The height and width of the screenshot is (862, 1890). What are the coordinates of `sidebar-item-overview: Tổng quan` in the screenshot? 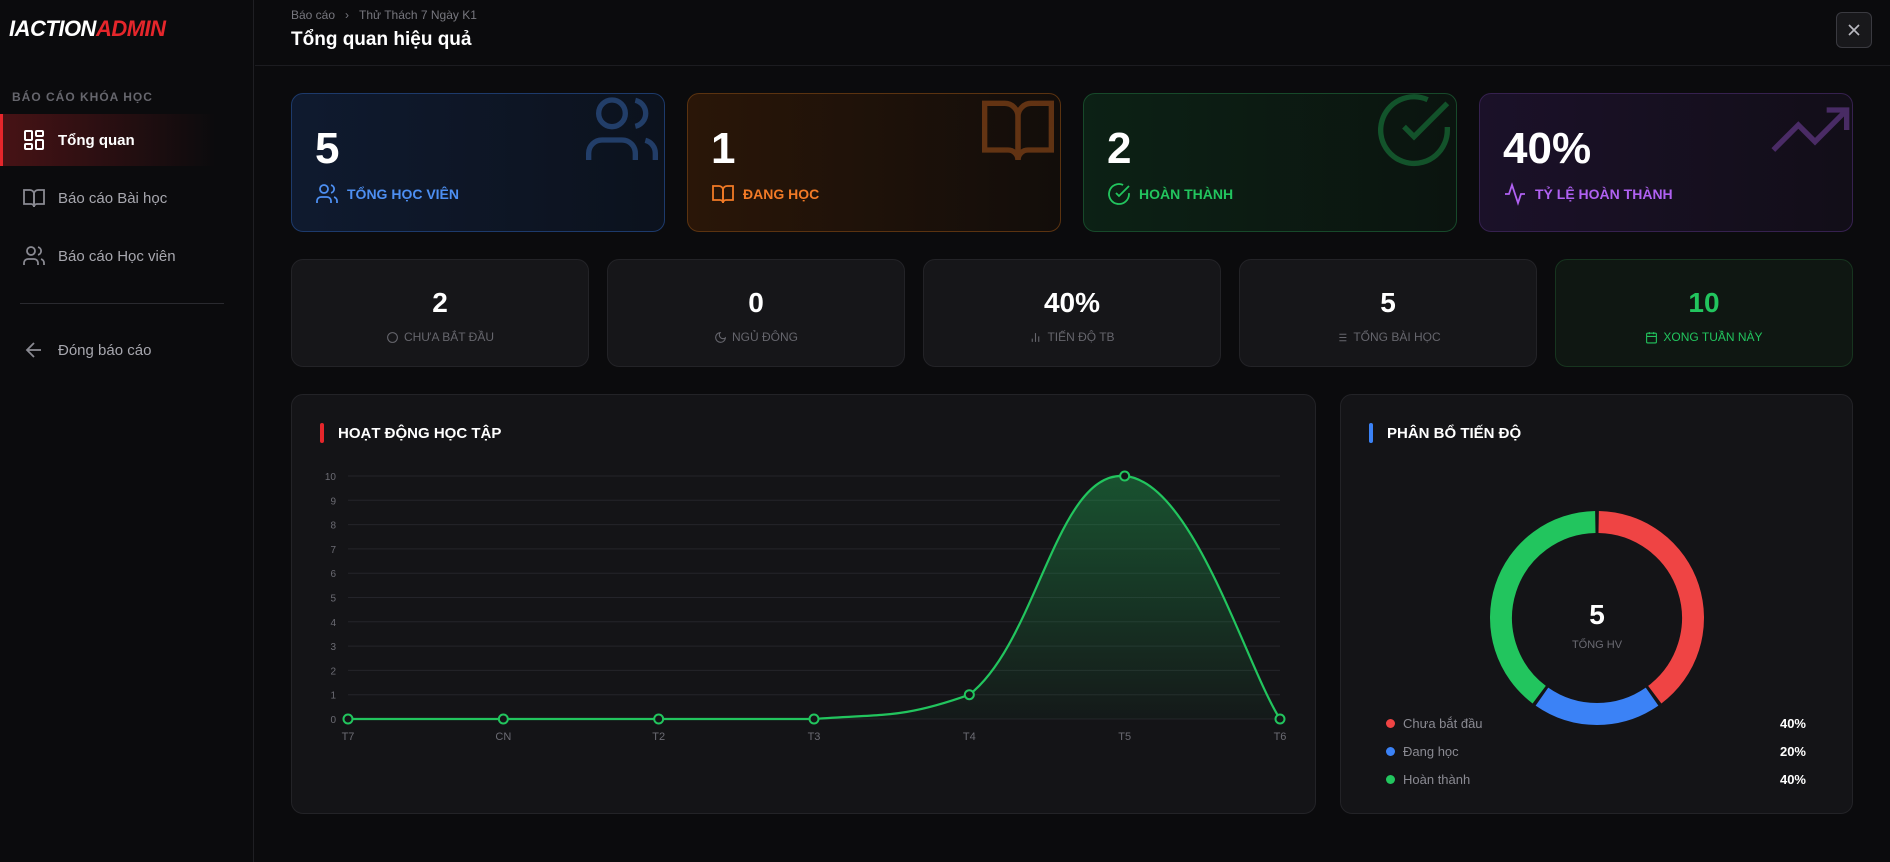 It's located at (127, 140).